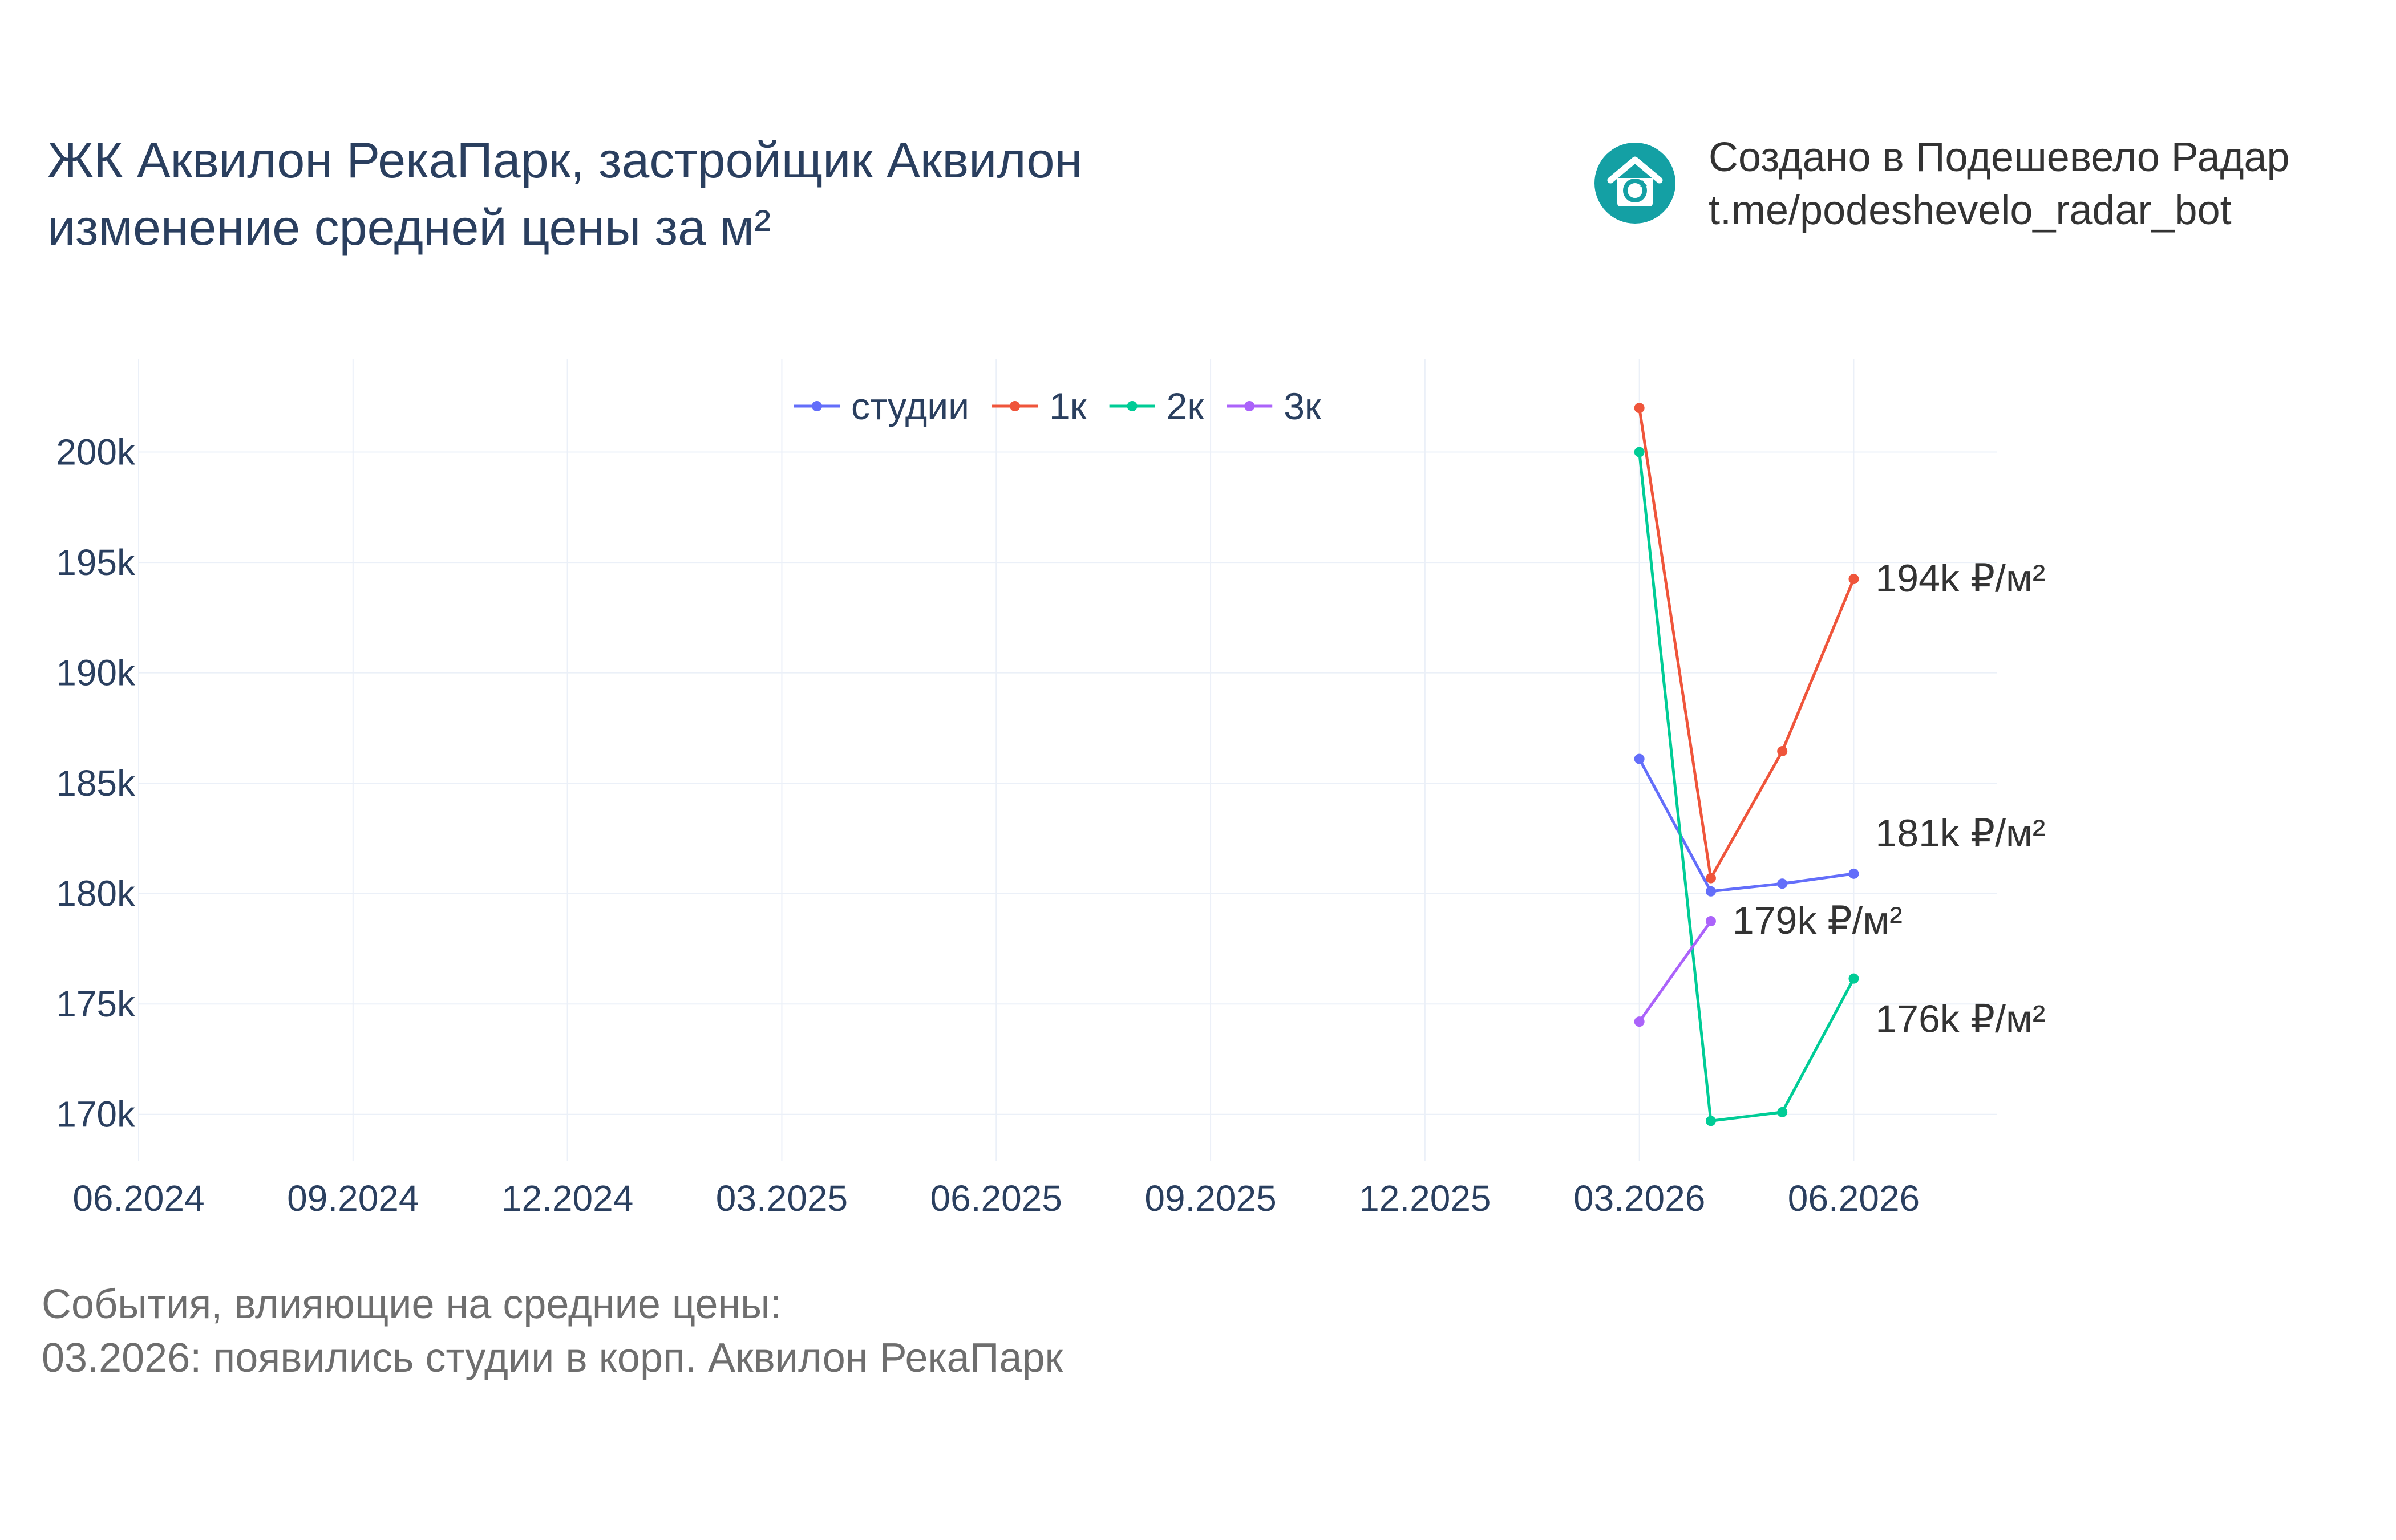 This screenshot has height=1540, width=2396. What do you see at coordinates (567, 1198) in the screenshot?
I see `x-tick-label: 12.2024` at bounding box center [567, 1198].